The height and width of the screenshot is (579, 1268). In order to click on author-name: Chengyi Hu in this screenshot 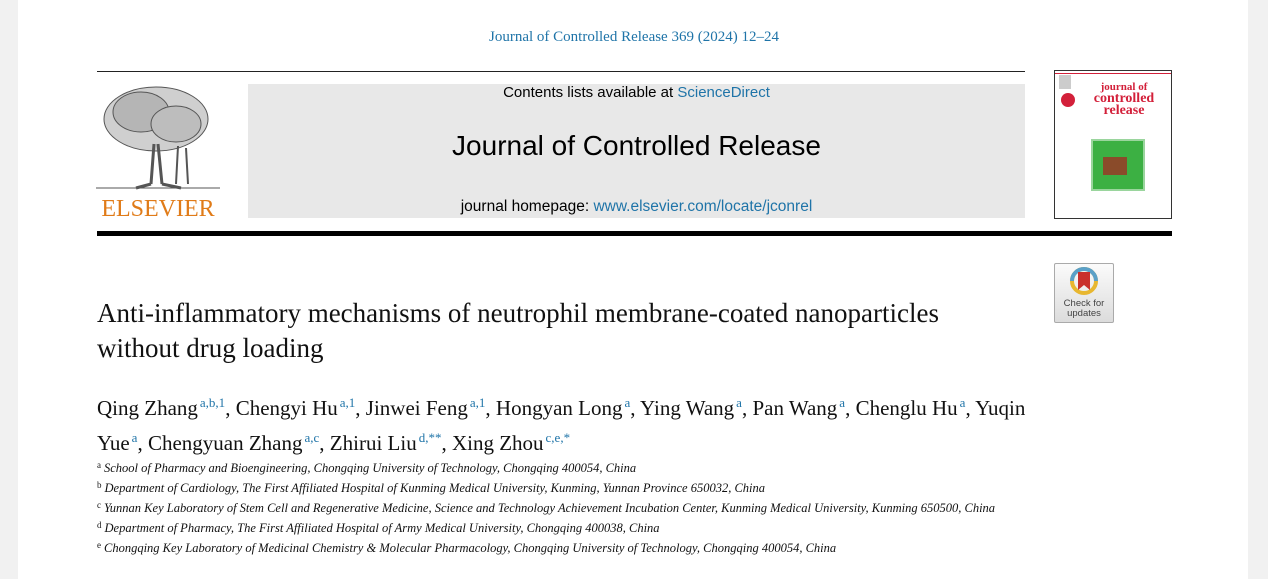, I will do `click(286, 408)`.